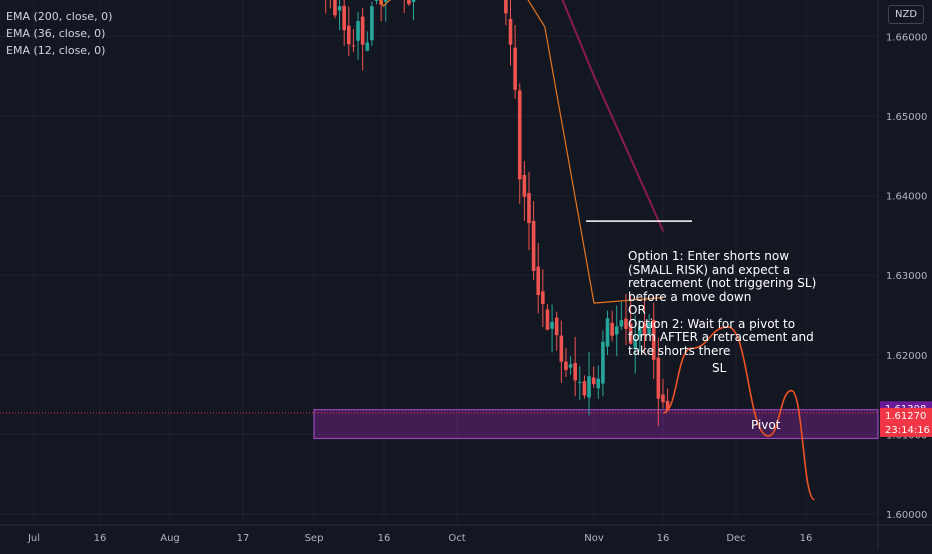 This screenshot has height=554, width=932. Describe the element at coordinates (456, 538) in the screenshot. I see `time-tick-label: Oct` at that location.